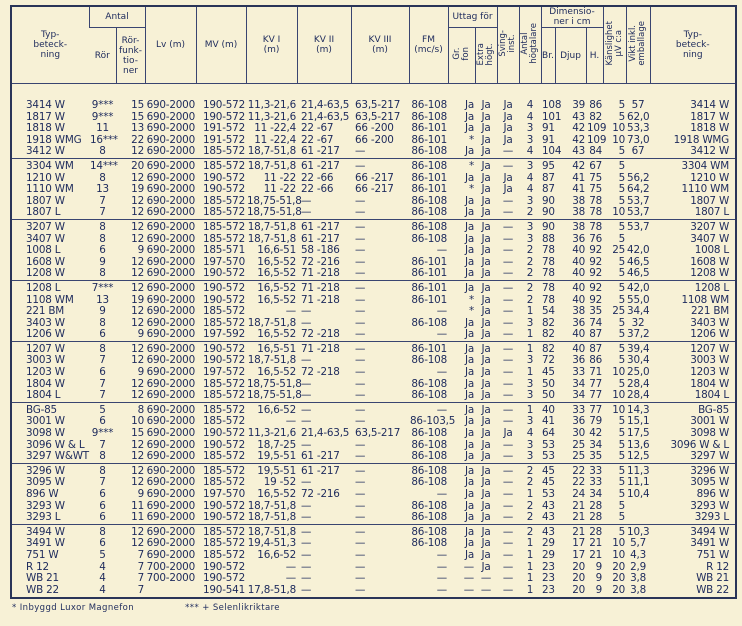 The image size is (742, 626). What do you see at coordinates (271, 116) in the screenshot?
I see `cell-kv1: 11,3-21,6` at bounding box center [271, 116].